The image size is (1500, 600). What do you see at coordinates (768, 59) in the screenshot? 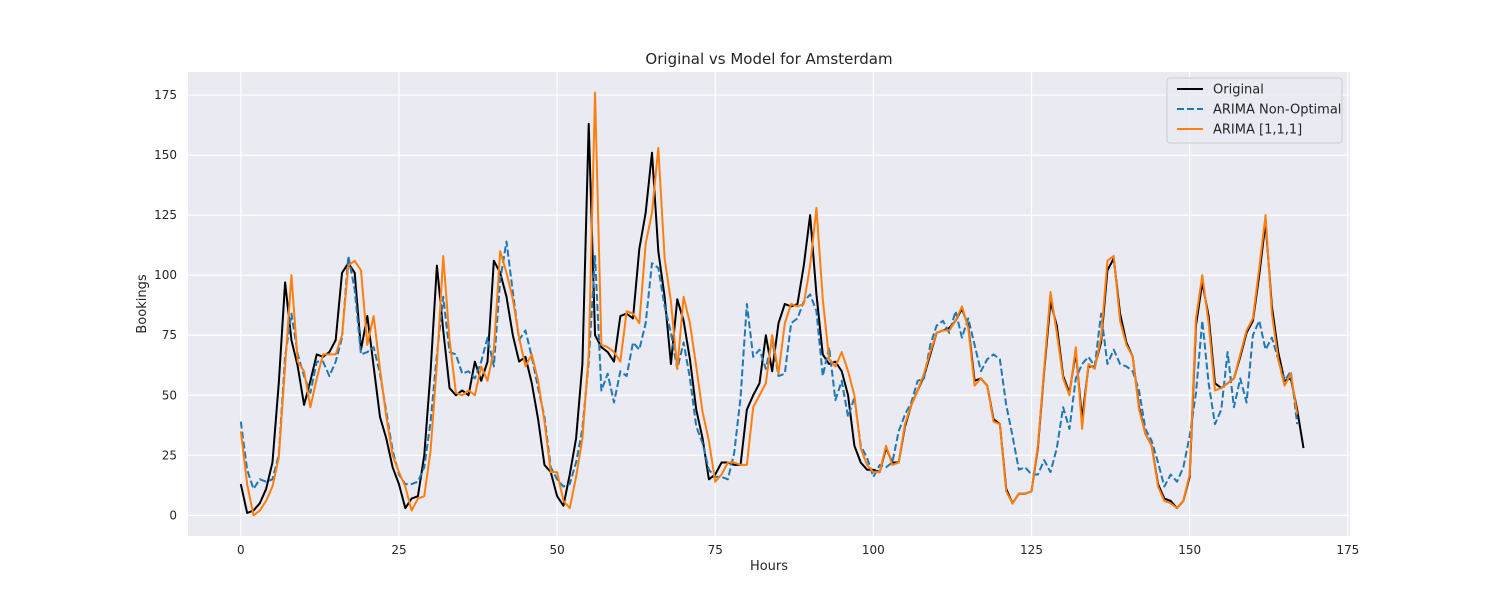
I see `chart-title: Original vs Model for Amsterdam` at bounding box center [768, 59].